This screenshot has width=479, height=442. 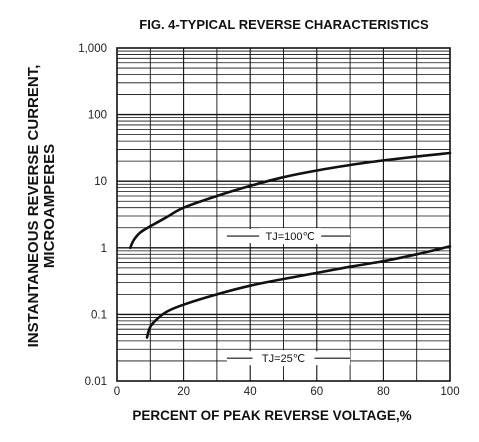 What do you see at coordinates (104, 249) in the screenshot?
I see `y-tick-label: 1` at bounding box center [104, 249].